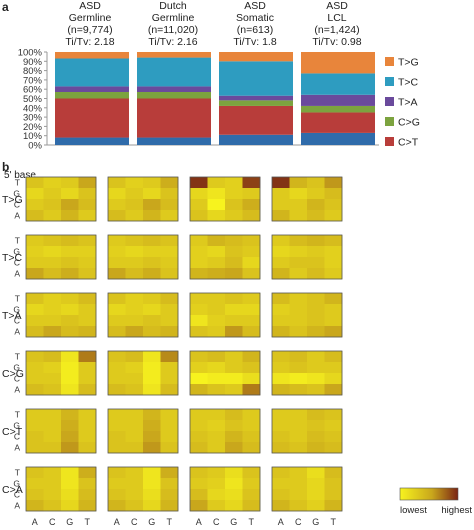  I want to click on bar-segment-t-to-a, so click(338, 100).